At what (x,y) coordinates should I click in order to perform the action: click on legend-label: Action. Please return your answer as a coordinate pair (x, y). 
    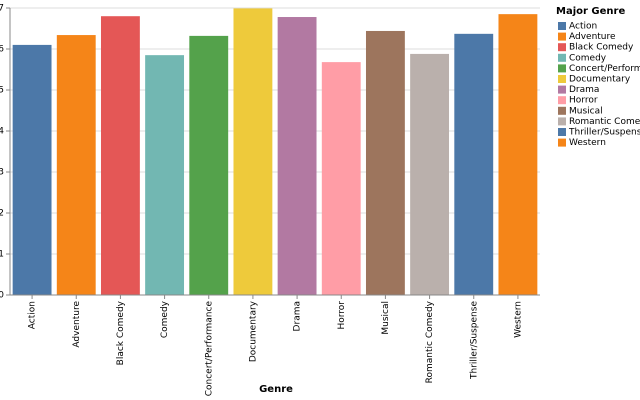
    Looking at the image, I should click on (583, 27).